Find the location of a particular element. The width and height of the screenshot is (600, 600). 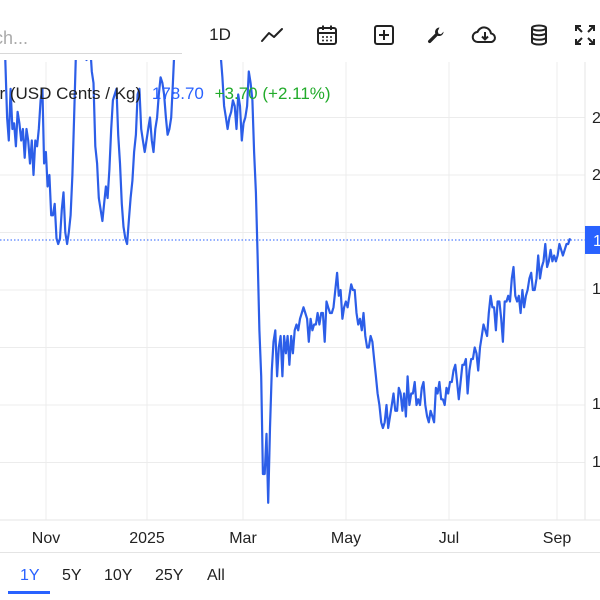

calendar-icon is located at coordinates (327, 35).